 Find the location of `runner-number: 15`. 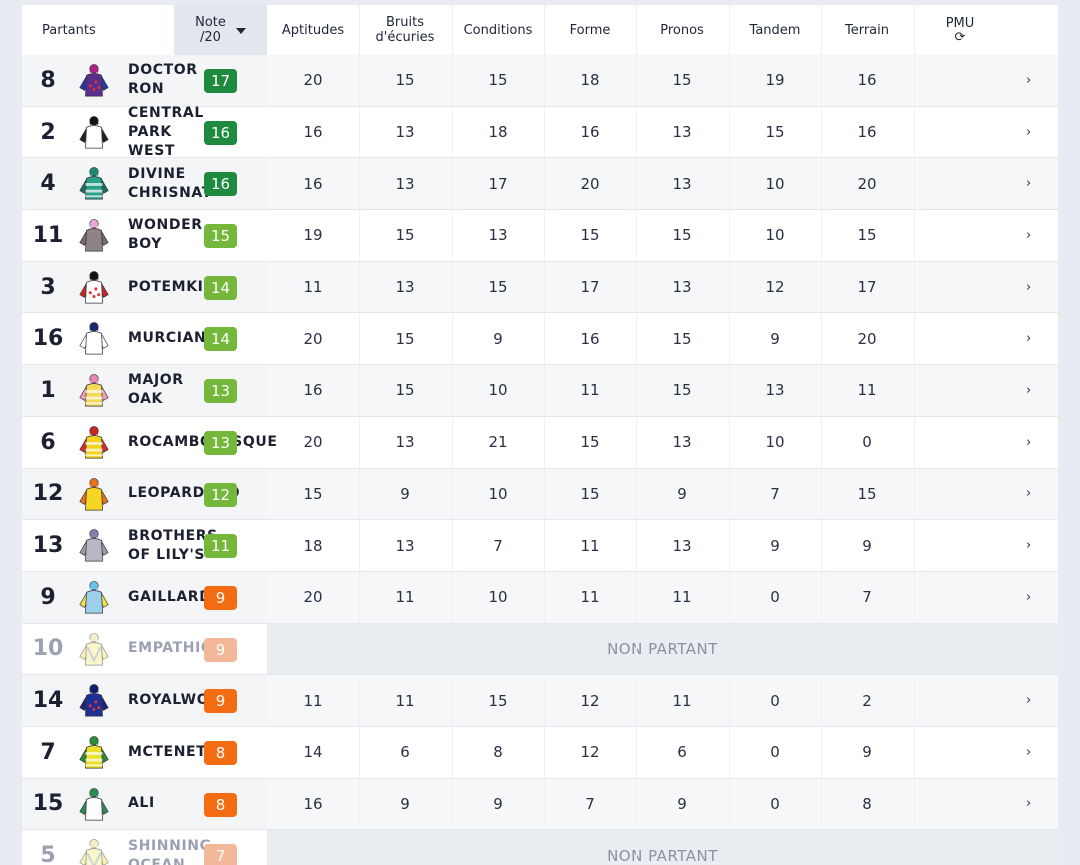

runner-number: 15 is located at coordinates (48, 804).